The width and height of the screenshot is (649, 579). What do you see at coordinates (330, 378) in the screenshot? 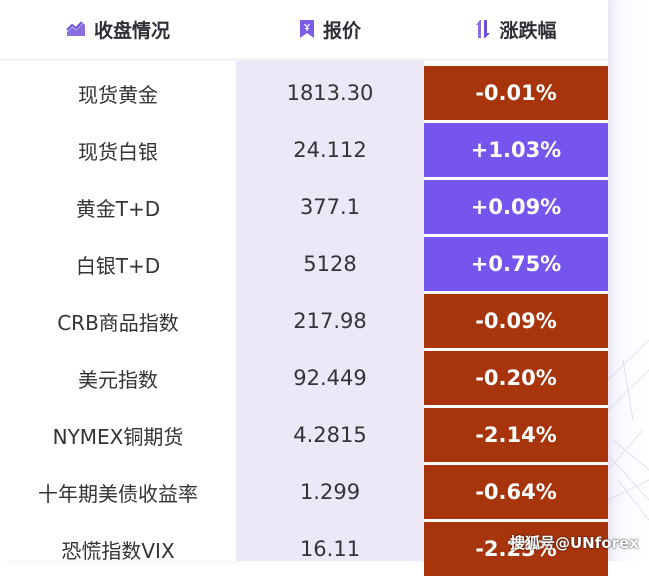
I see `instrument-price: 92.449` at bounding box center [330, 378].